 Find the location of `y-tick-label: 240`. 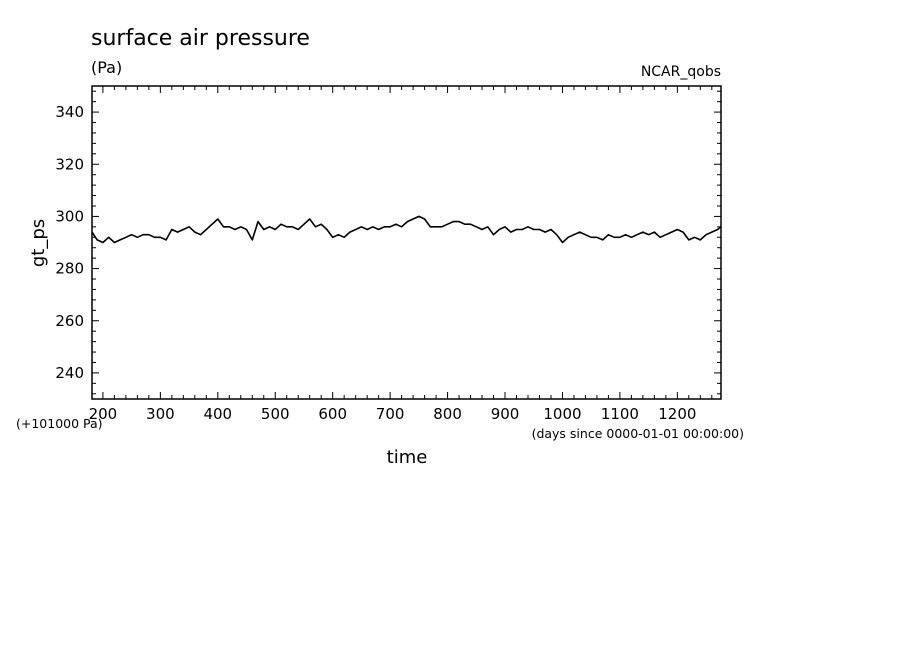

y-tick-label: 240 is located at coordinates (69, 373).